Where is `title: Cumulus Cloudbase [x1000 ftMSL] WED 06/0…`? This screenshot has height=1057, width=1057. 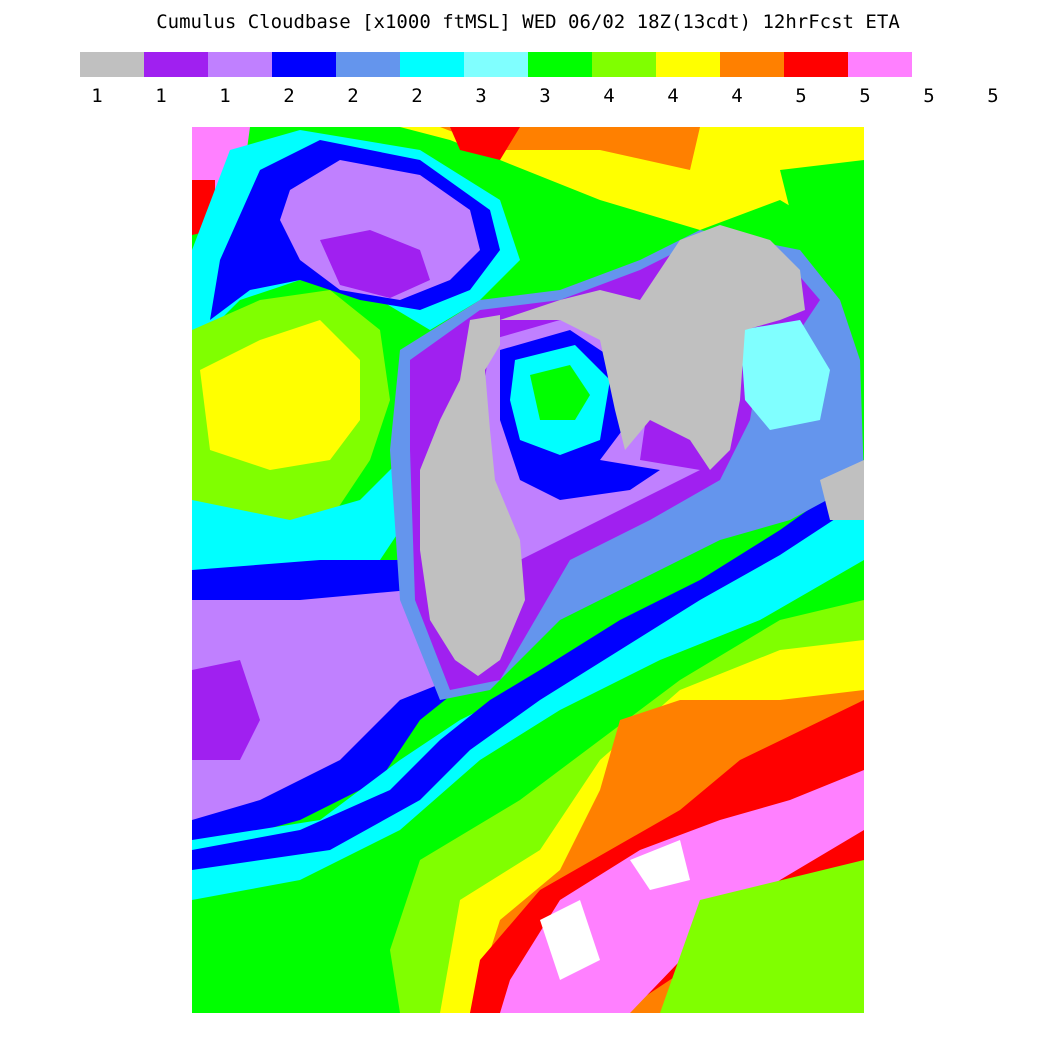
title: Cumulus Cloudbase [x1000 ftMSL] WED 06/0… is located at coordinates (528, 22).